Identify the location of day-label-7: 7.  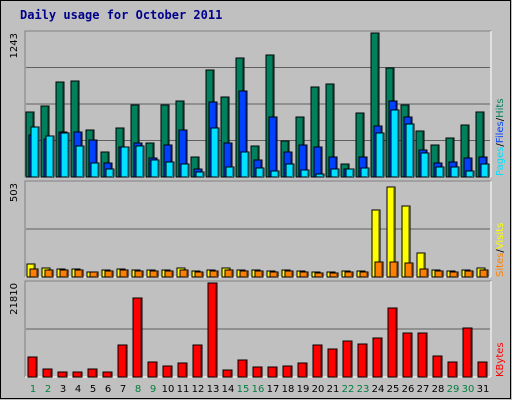
(123, 389).